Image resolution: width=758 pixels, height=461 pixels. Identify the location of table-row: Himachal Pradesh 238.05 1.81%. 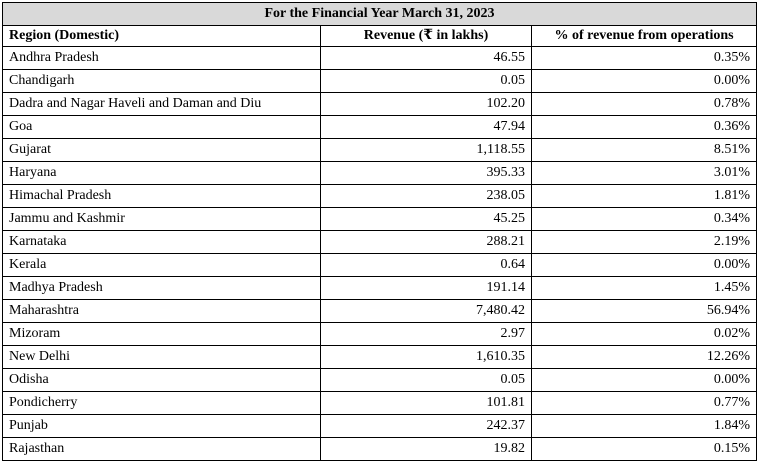
(380, 196).